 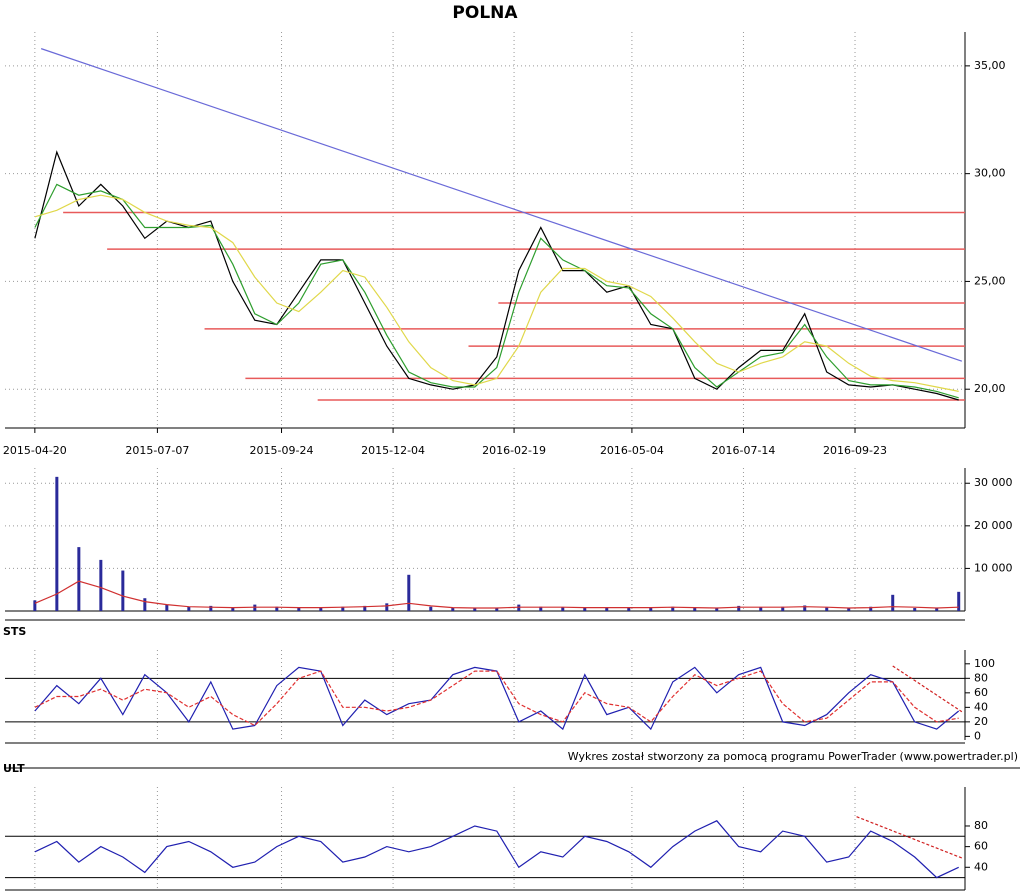 What do you see at coordinates (14, 631) in the screenshot?
I see `panel-title: STS` at bounding box center [14, 631].